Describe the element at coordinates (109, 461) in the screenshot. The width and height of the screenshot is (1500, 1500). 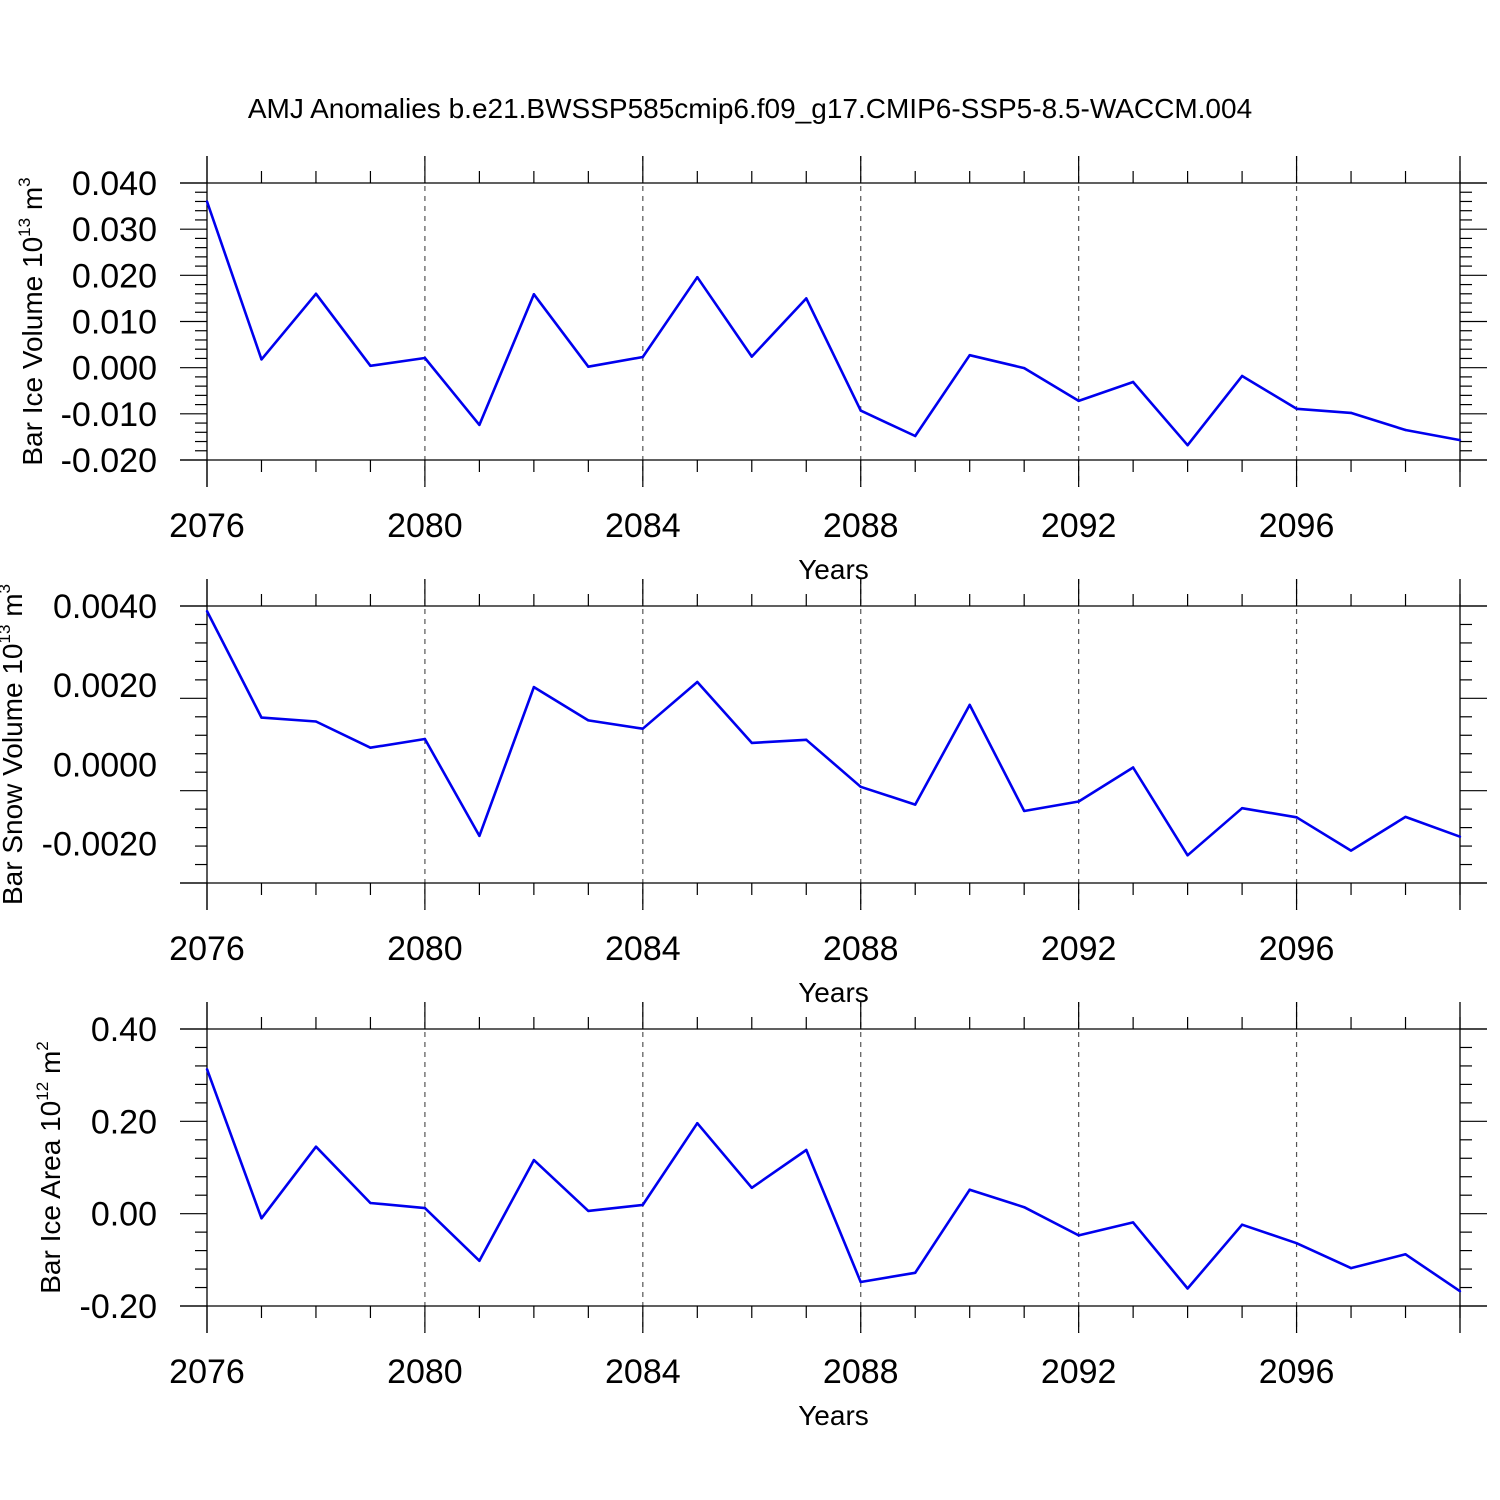
I see `y-tick-label: -0.020` at that location.